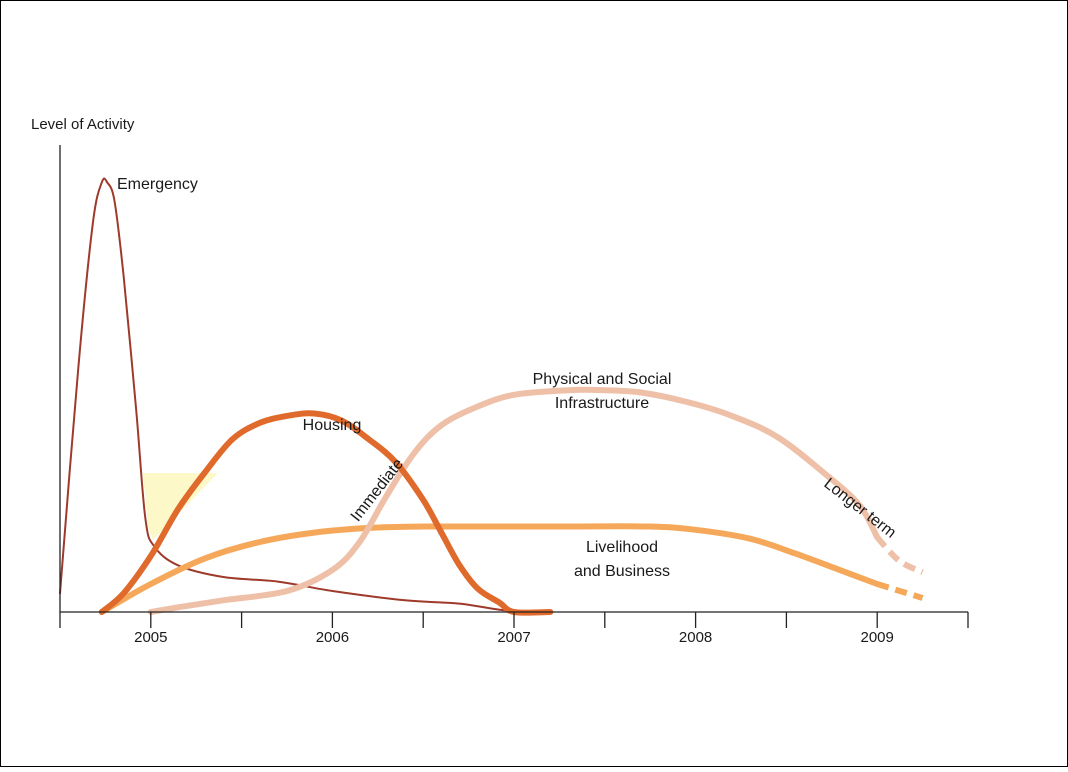 The image size is (1068, 772). Describe the element at coordinates (513, 637) in the screenshot. I see `x-tick-label-2007: 2007` at that location.